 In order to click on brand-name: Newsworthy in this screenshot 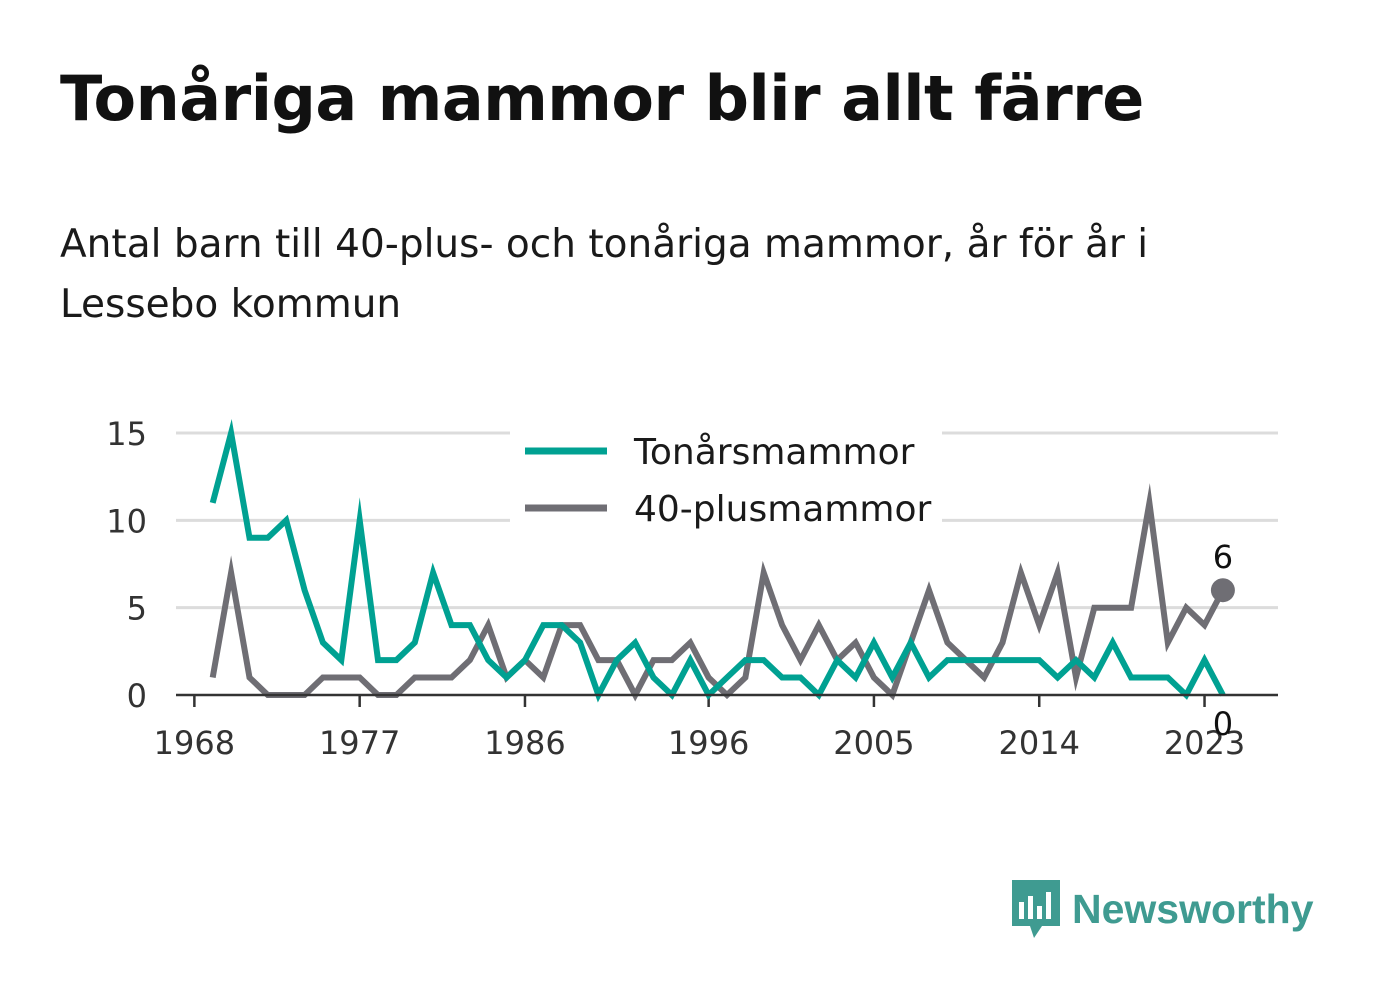, I will do `click(1193, 908)`.